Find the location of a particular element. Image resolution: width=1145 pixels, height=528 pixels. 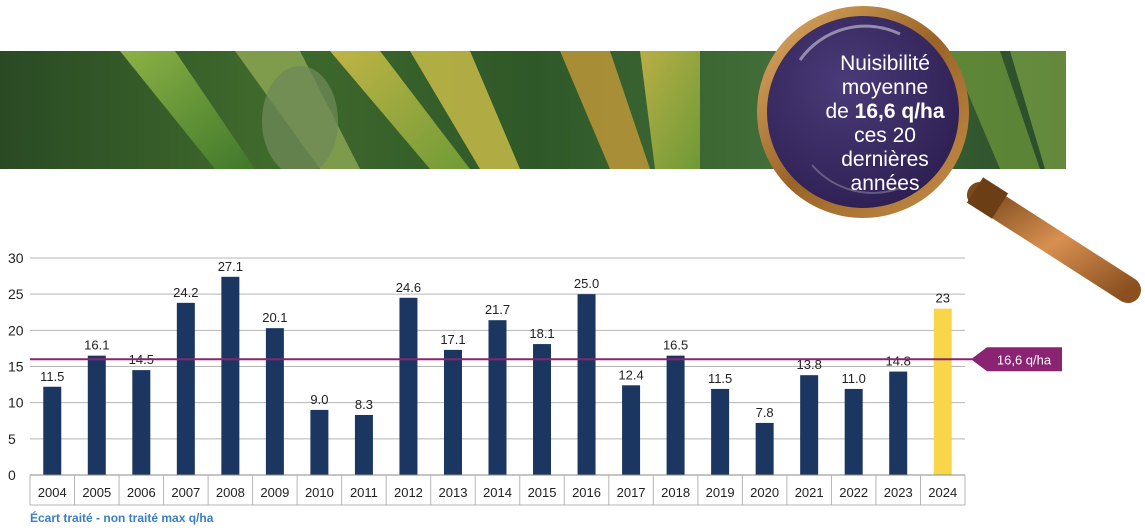

data-label: 24.2 is located at coordinates (185, 292).